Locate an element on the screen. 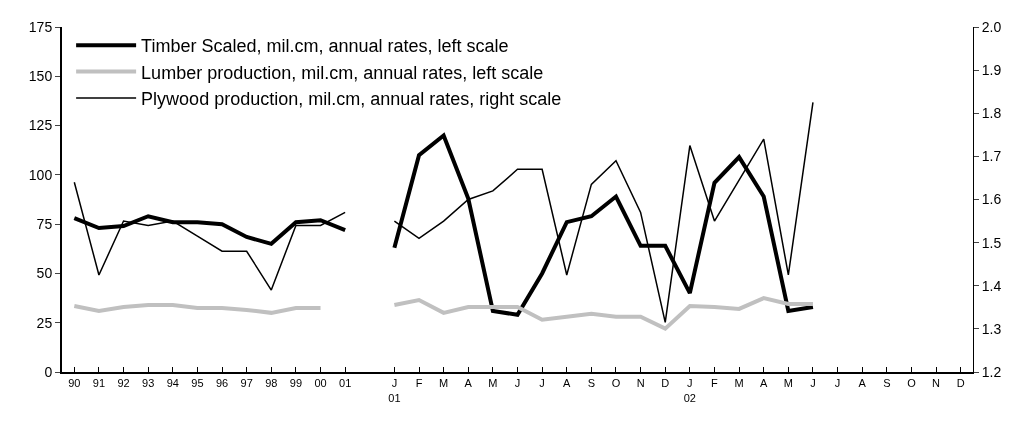 The image size is (1021, 431). y2-tick-label: 1.5 is located at coordinates (991, 242).